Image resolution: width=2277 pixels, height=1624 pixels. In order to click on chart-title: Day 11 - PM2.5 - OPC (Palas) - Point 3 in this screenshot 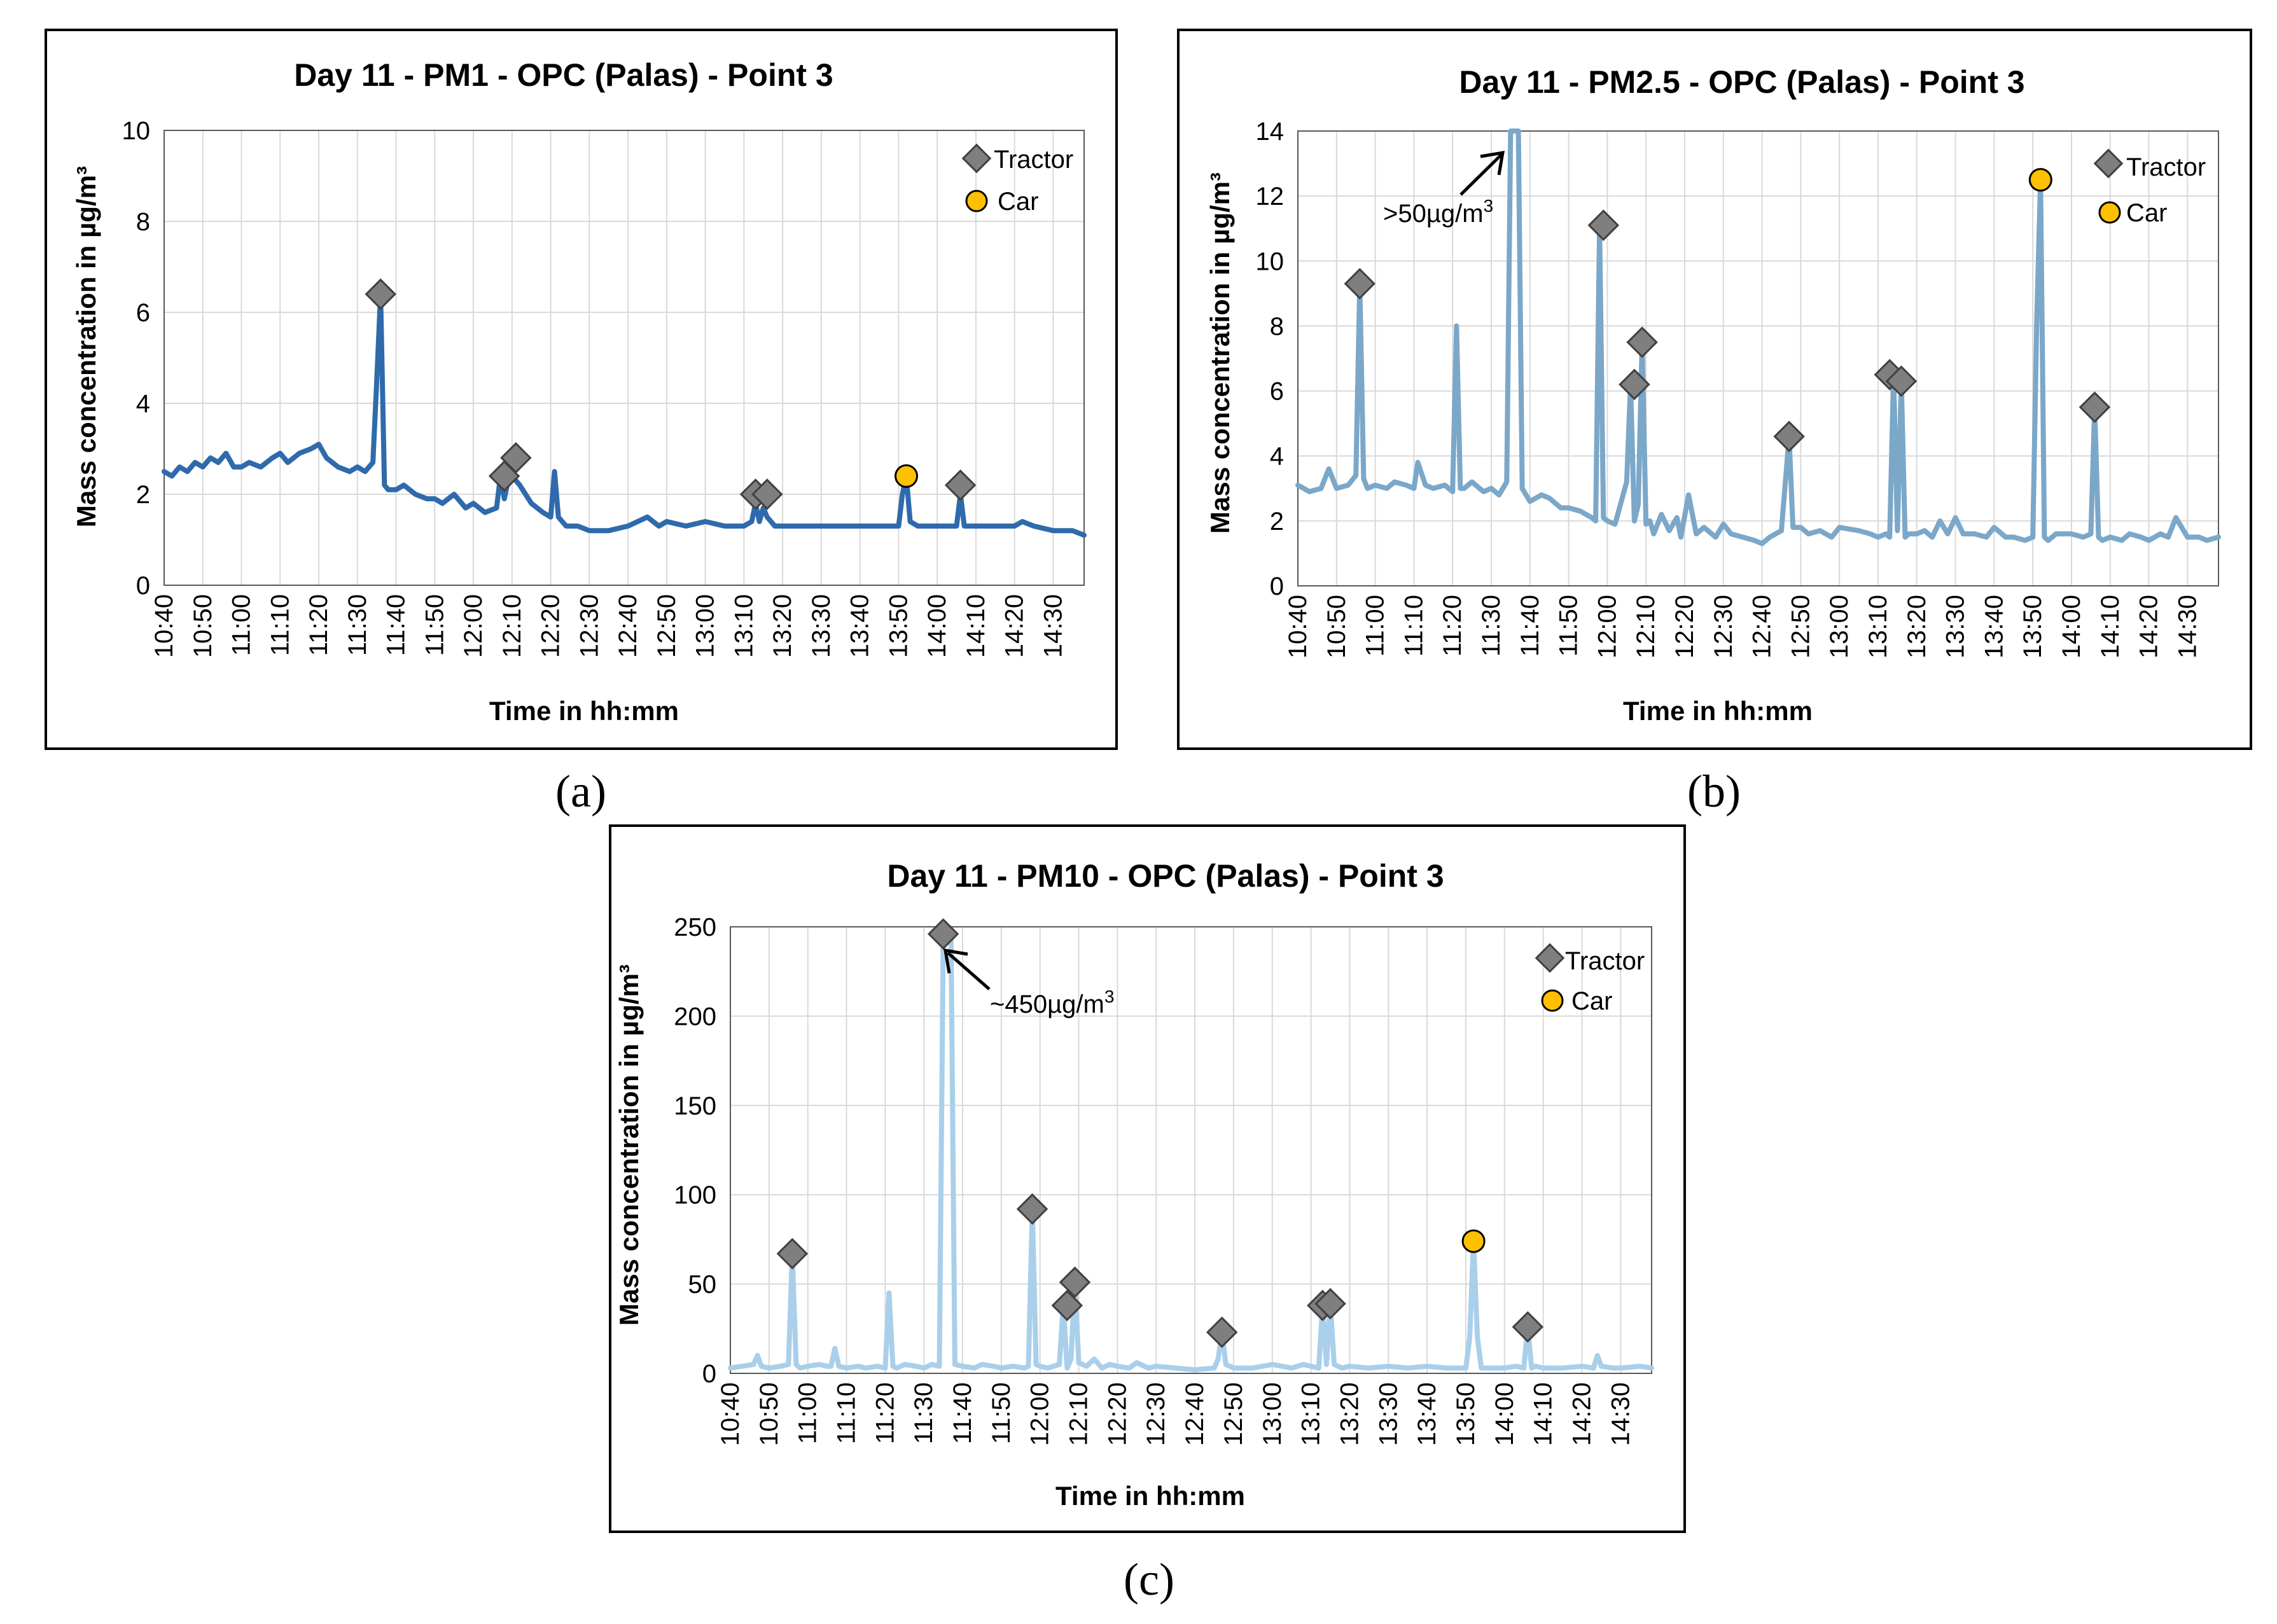, I will do `click(1741, 82)`.